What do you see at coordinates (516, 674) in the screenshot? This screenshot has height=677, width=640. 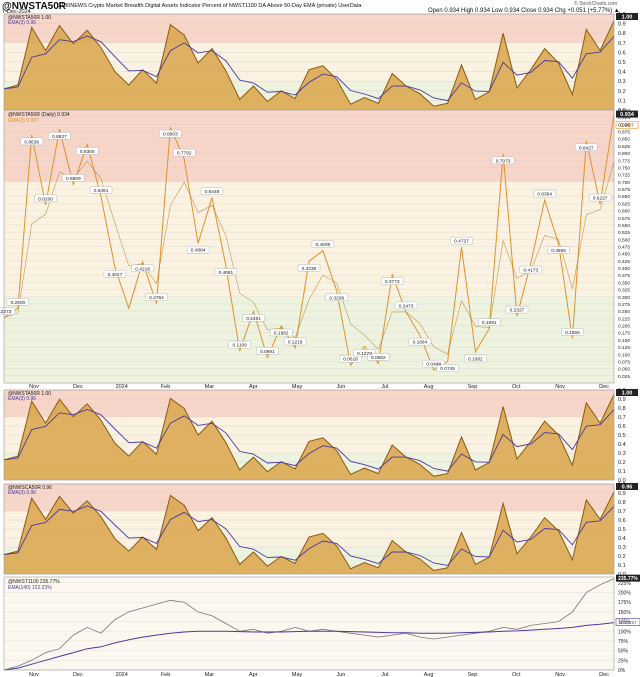 I see `x-tick-label: Oct` at bounding box center [516, 674].